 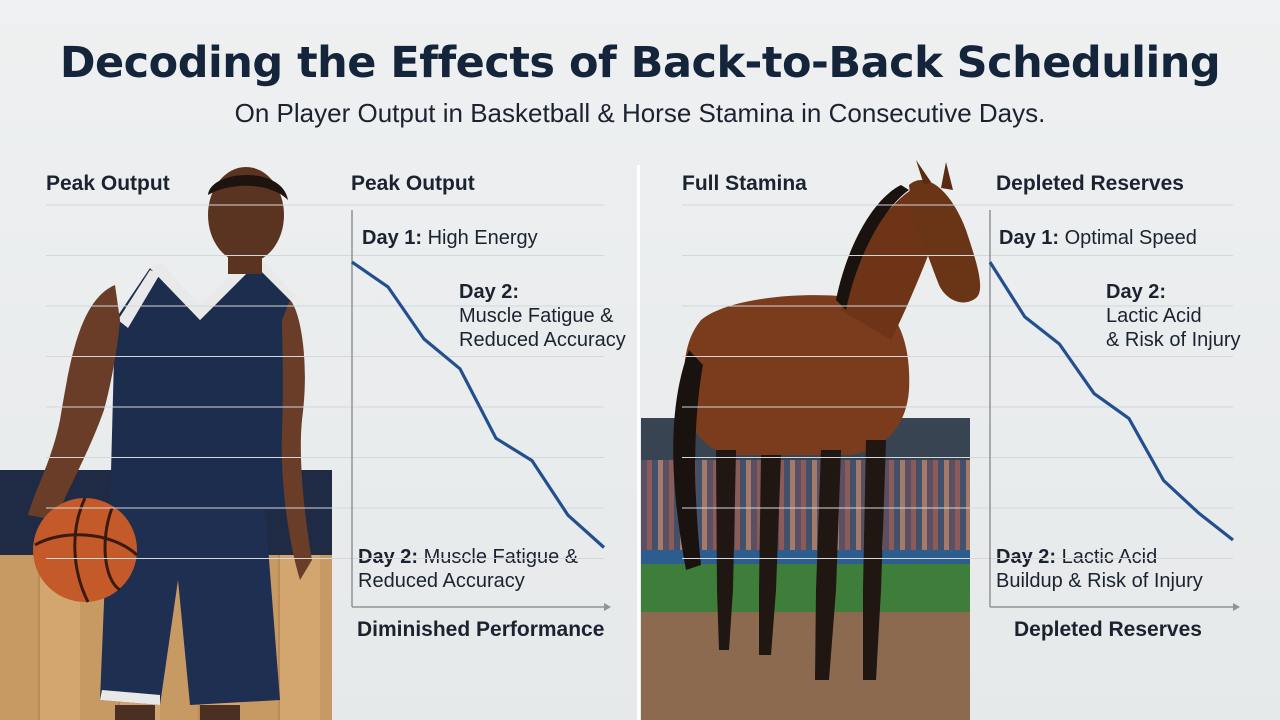 I want to click on horse-label-day2-mid-key: Day 2:, so click(x=1136, y=292).